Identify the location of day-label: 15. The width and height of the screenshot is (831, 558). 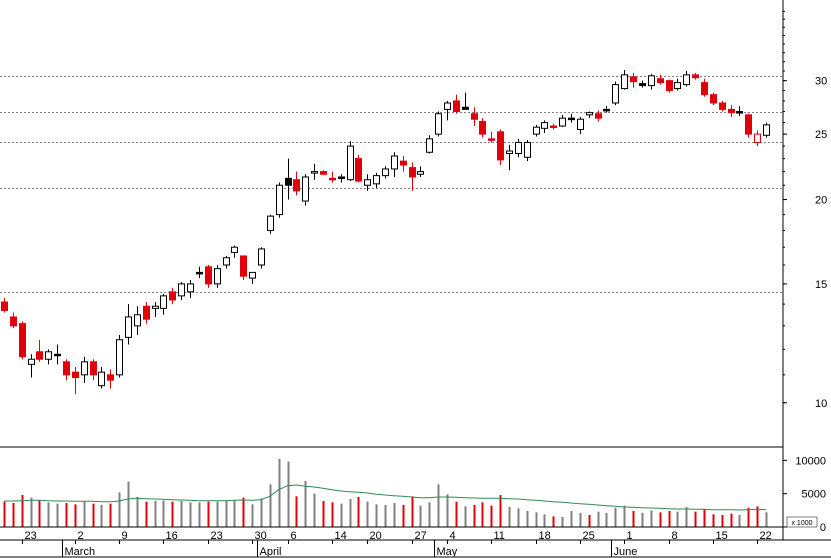
(722, 536).